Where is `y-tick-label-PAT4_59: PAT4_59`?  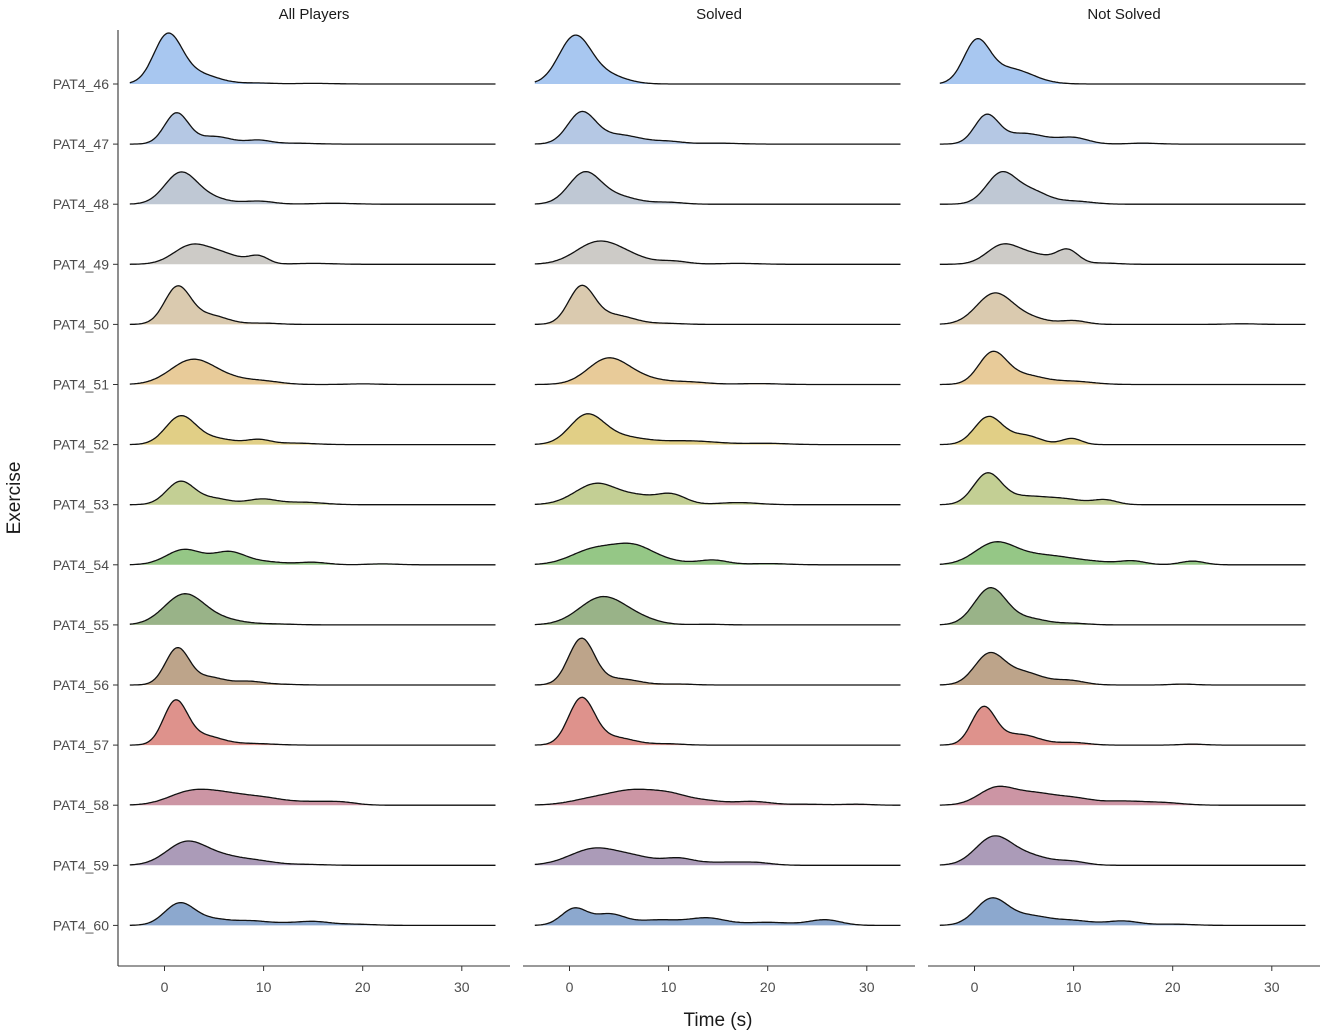 y-tick-label-PAT4_59: PAT4_59 is located at coordinates (81, 865).